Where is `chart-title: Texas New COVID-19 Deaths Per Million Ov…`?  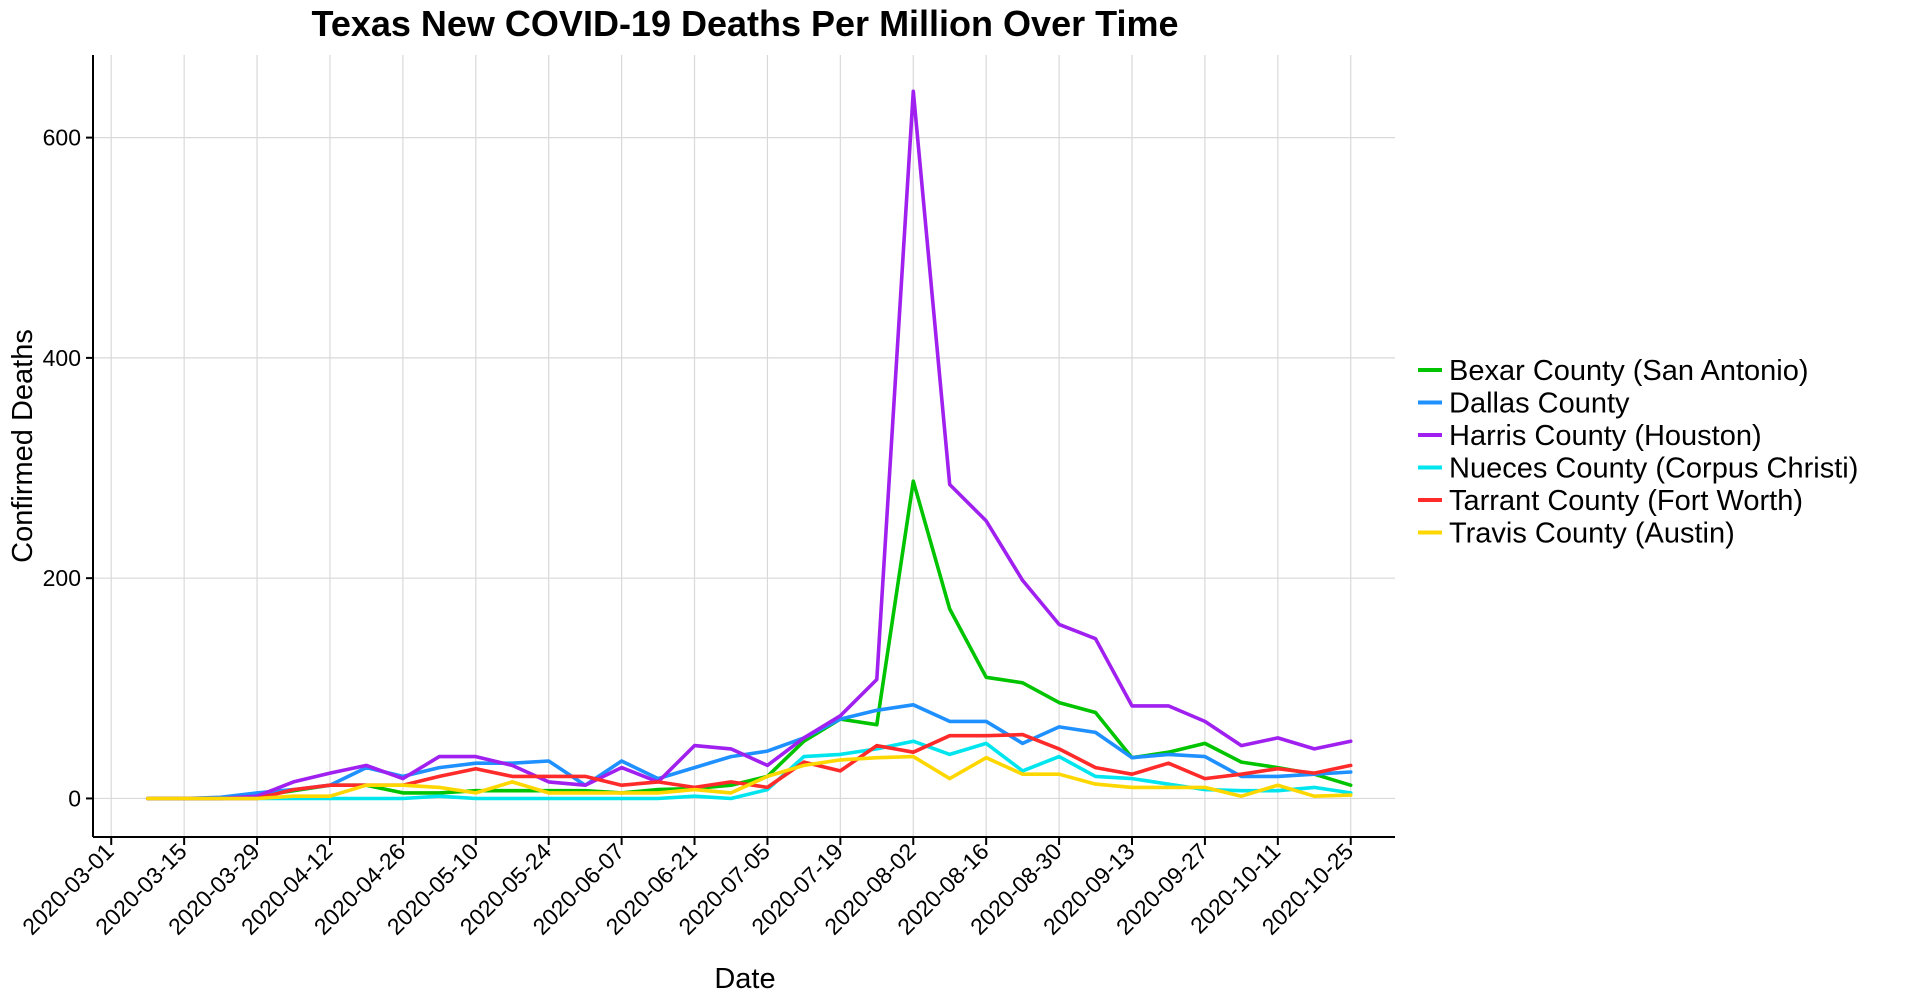 chart-title: Texas New COVID-19 Deaths Per Million Ov… is located at coordinates (745, 23).